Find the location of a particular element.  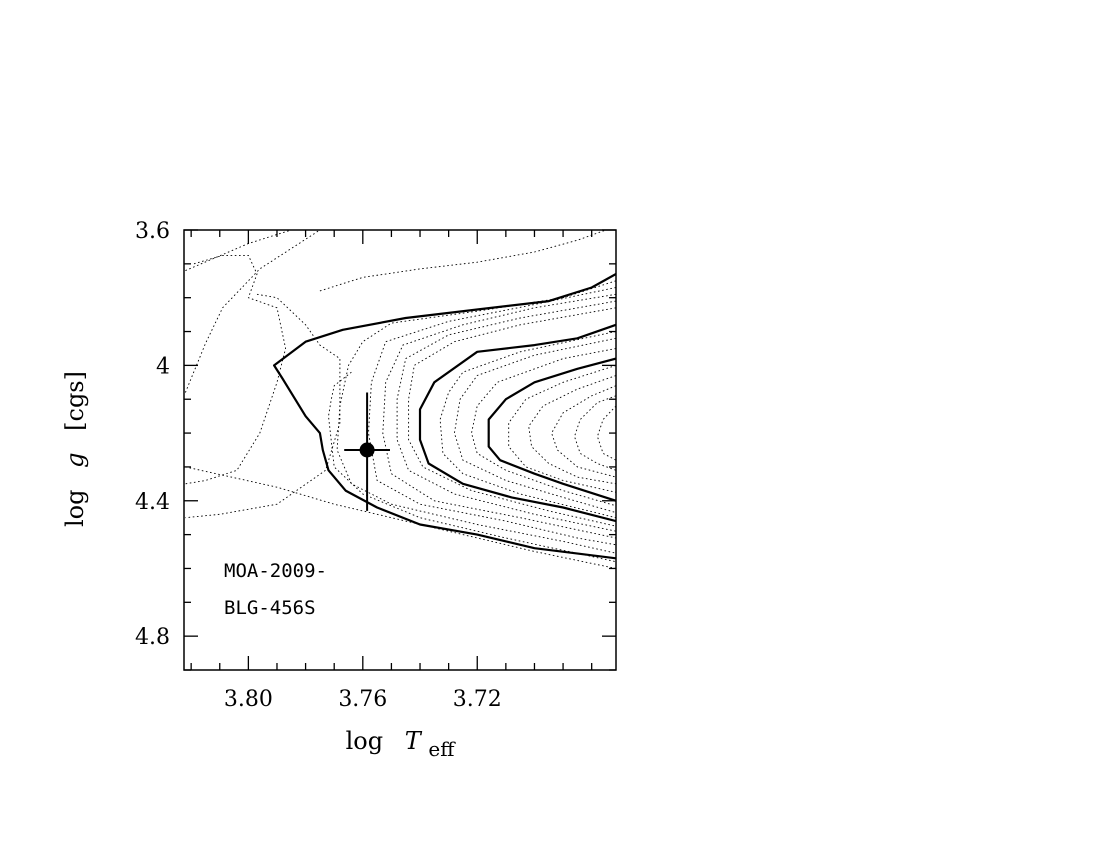

x-tick-label: 3.72 is located at coordinates (477, 699).